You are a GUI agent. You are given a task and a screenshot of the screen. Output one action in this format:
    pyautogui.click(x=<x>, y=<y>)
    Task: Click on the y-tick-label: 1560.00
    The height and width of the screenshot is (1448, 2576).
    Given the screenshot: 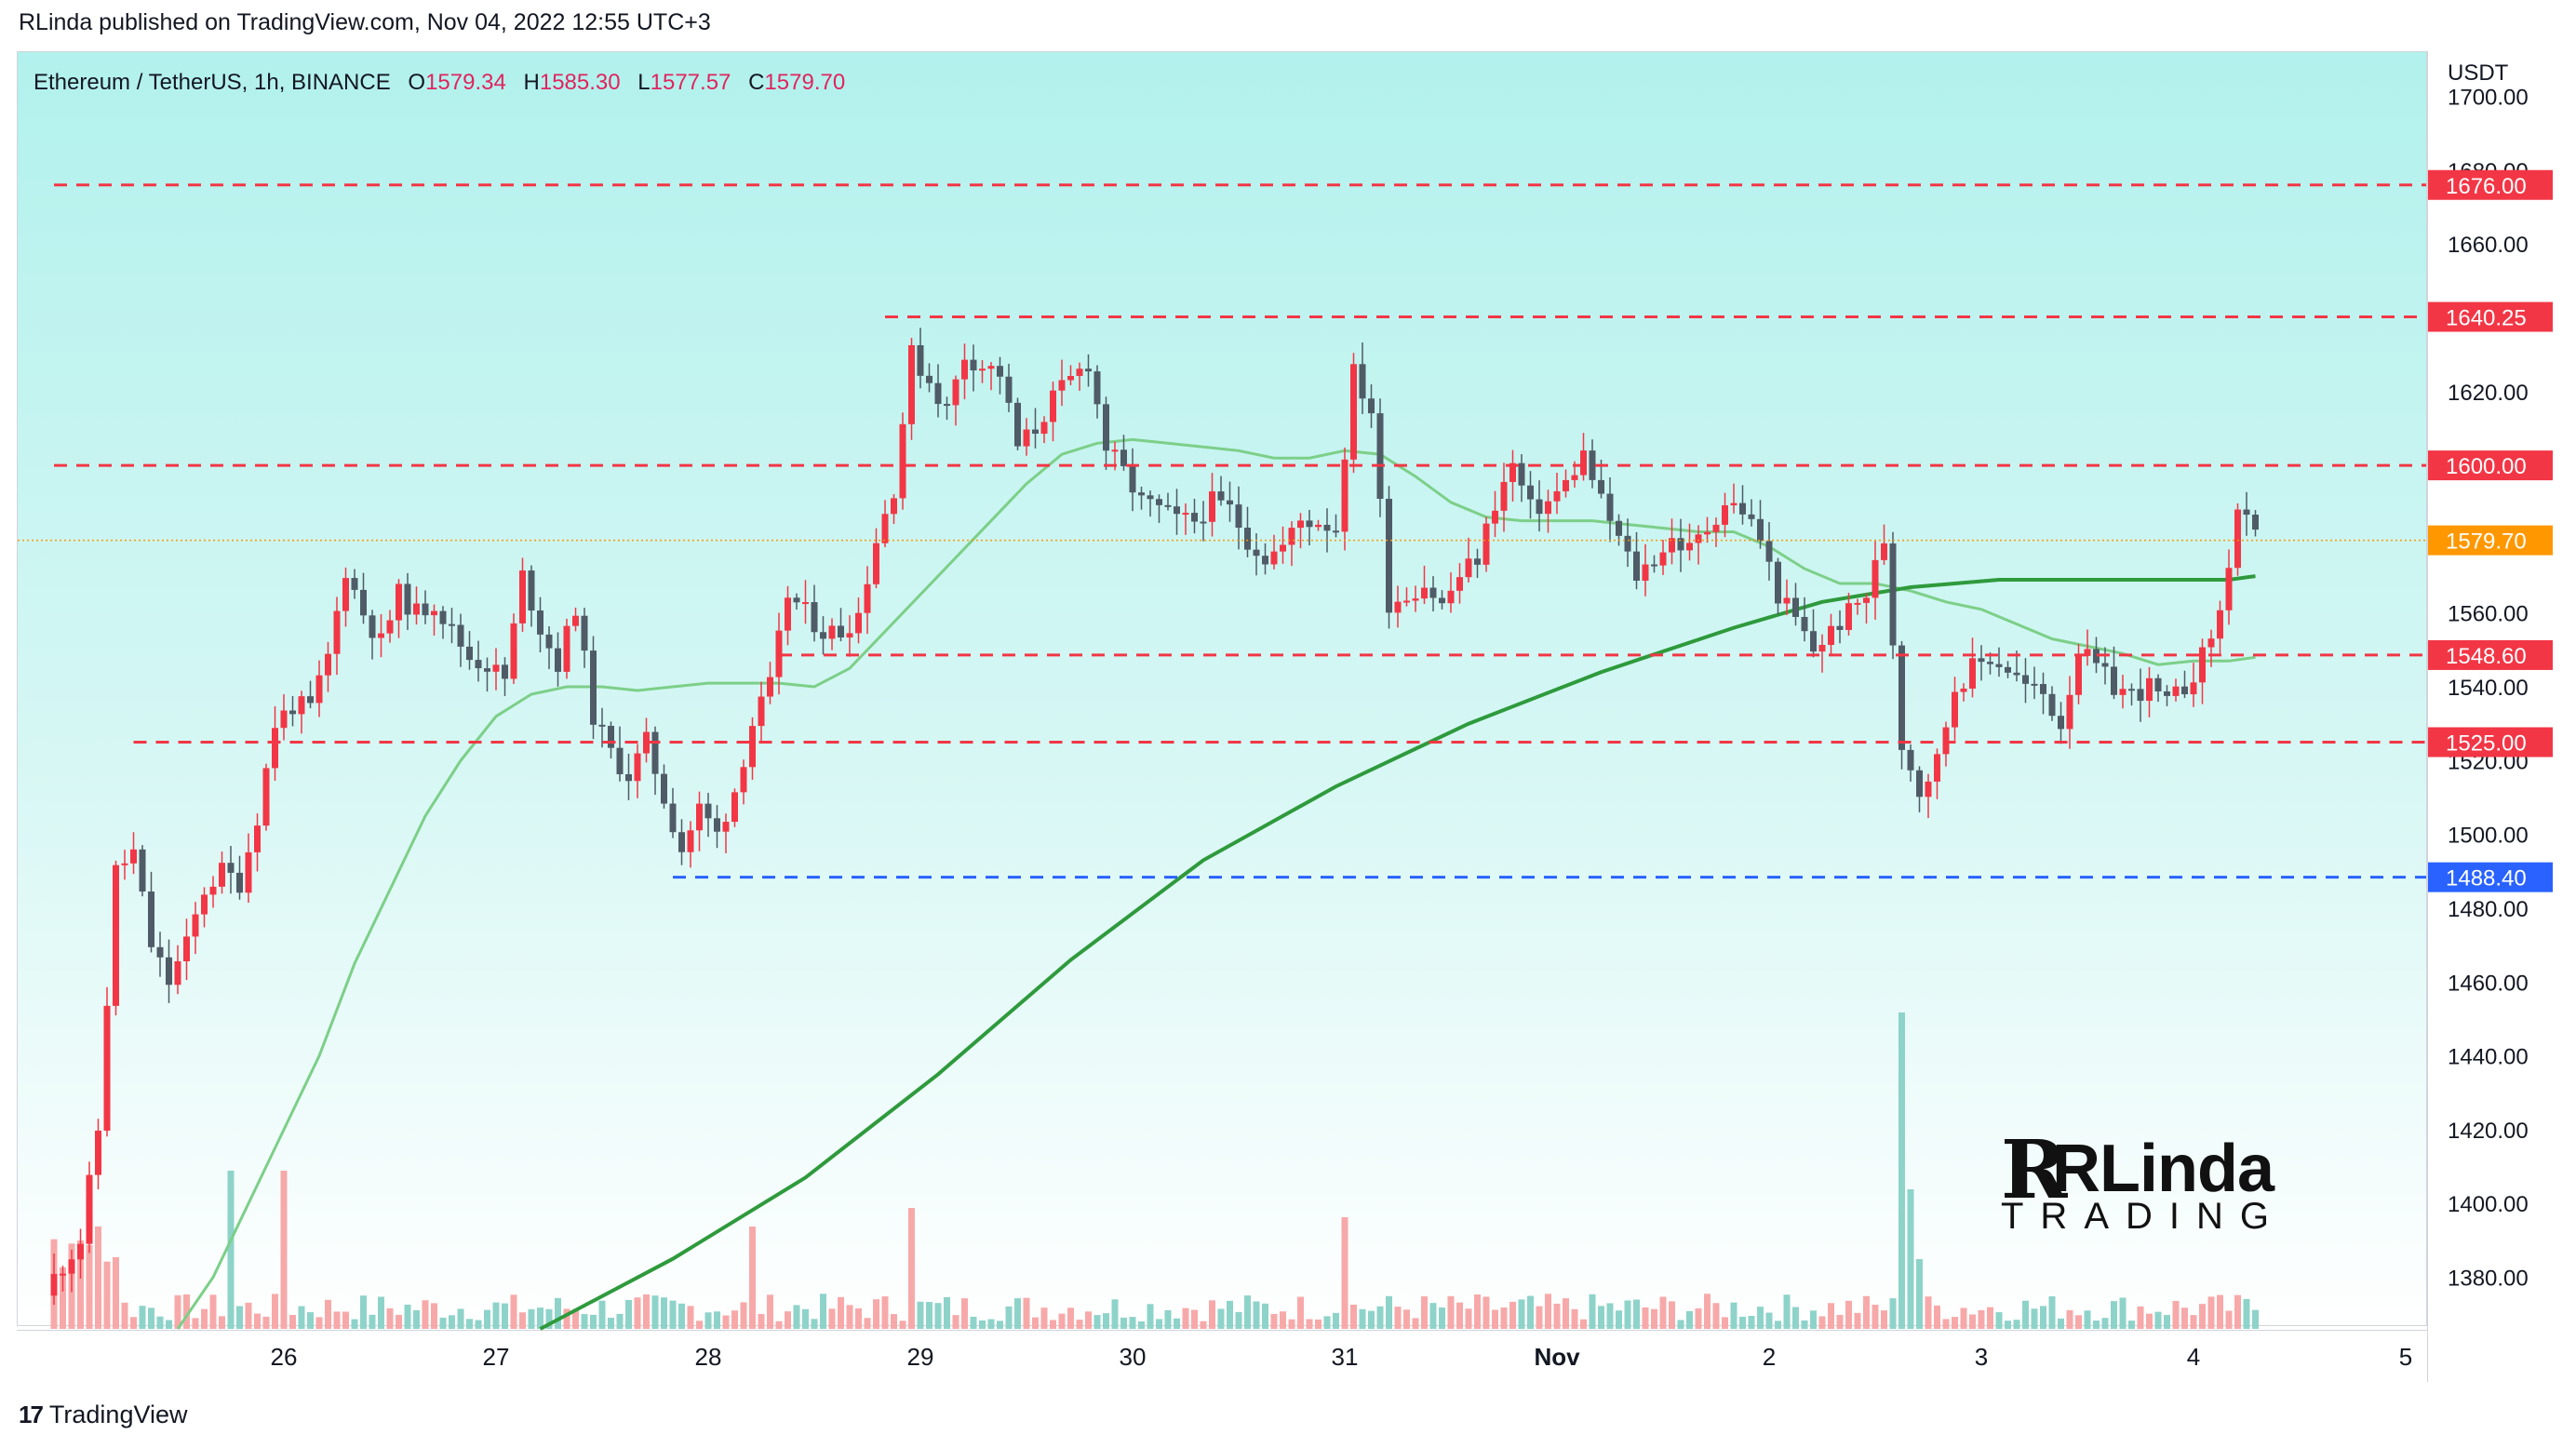 What is the action you would take?
    pyautogui.click(x=2488, y=614)
    